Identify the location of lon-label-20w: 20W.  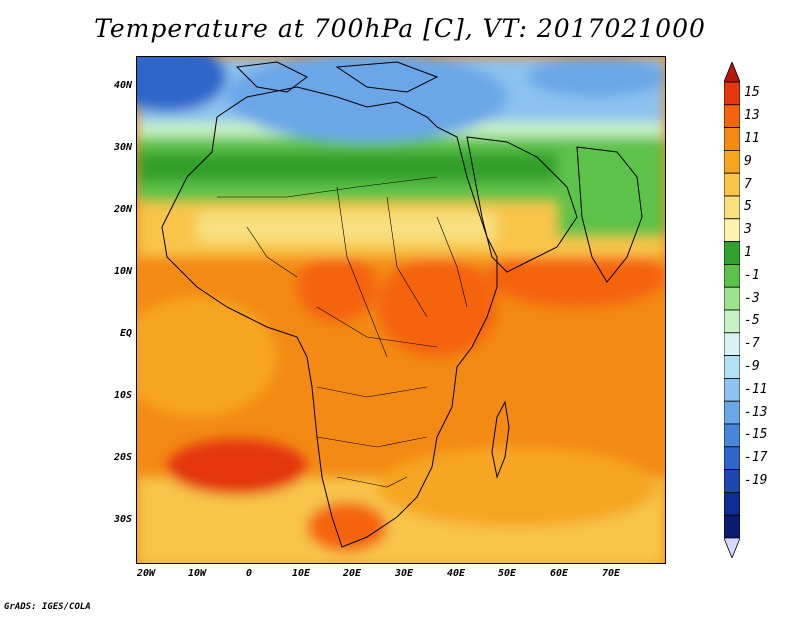
(146, 573).